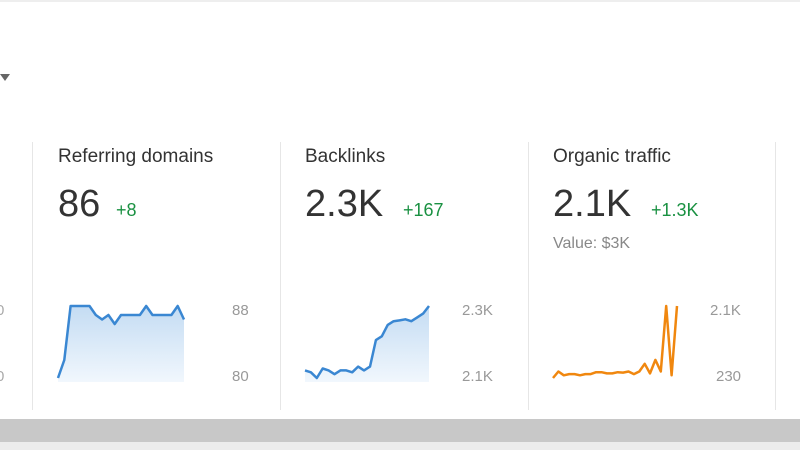 This screenshot has height=450, width=800. What do you see at coordinates (400, 1) in the screenshot?
I see `header-top-edge` at bounding box center [400, 1].